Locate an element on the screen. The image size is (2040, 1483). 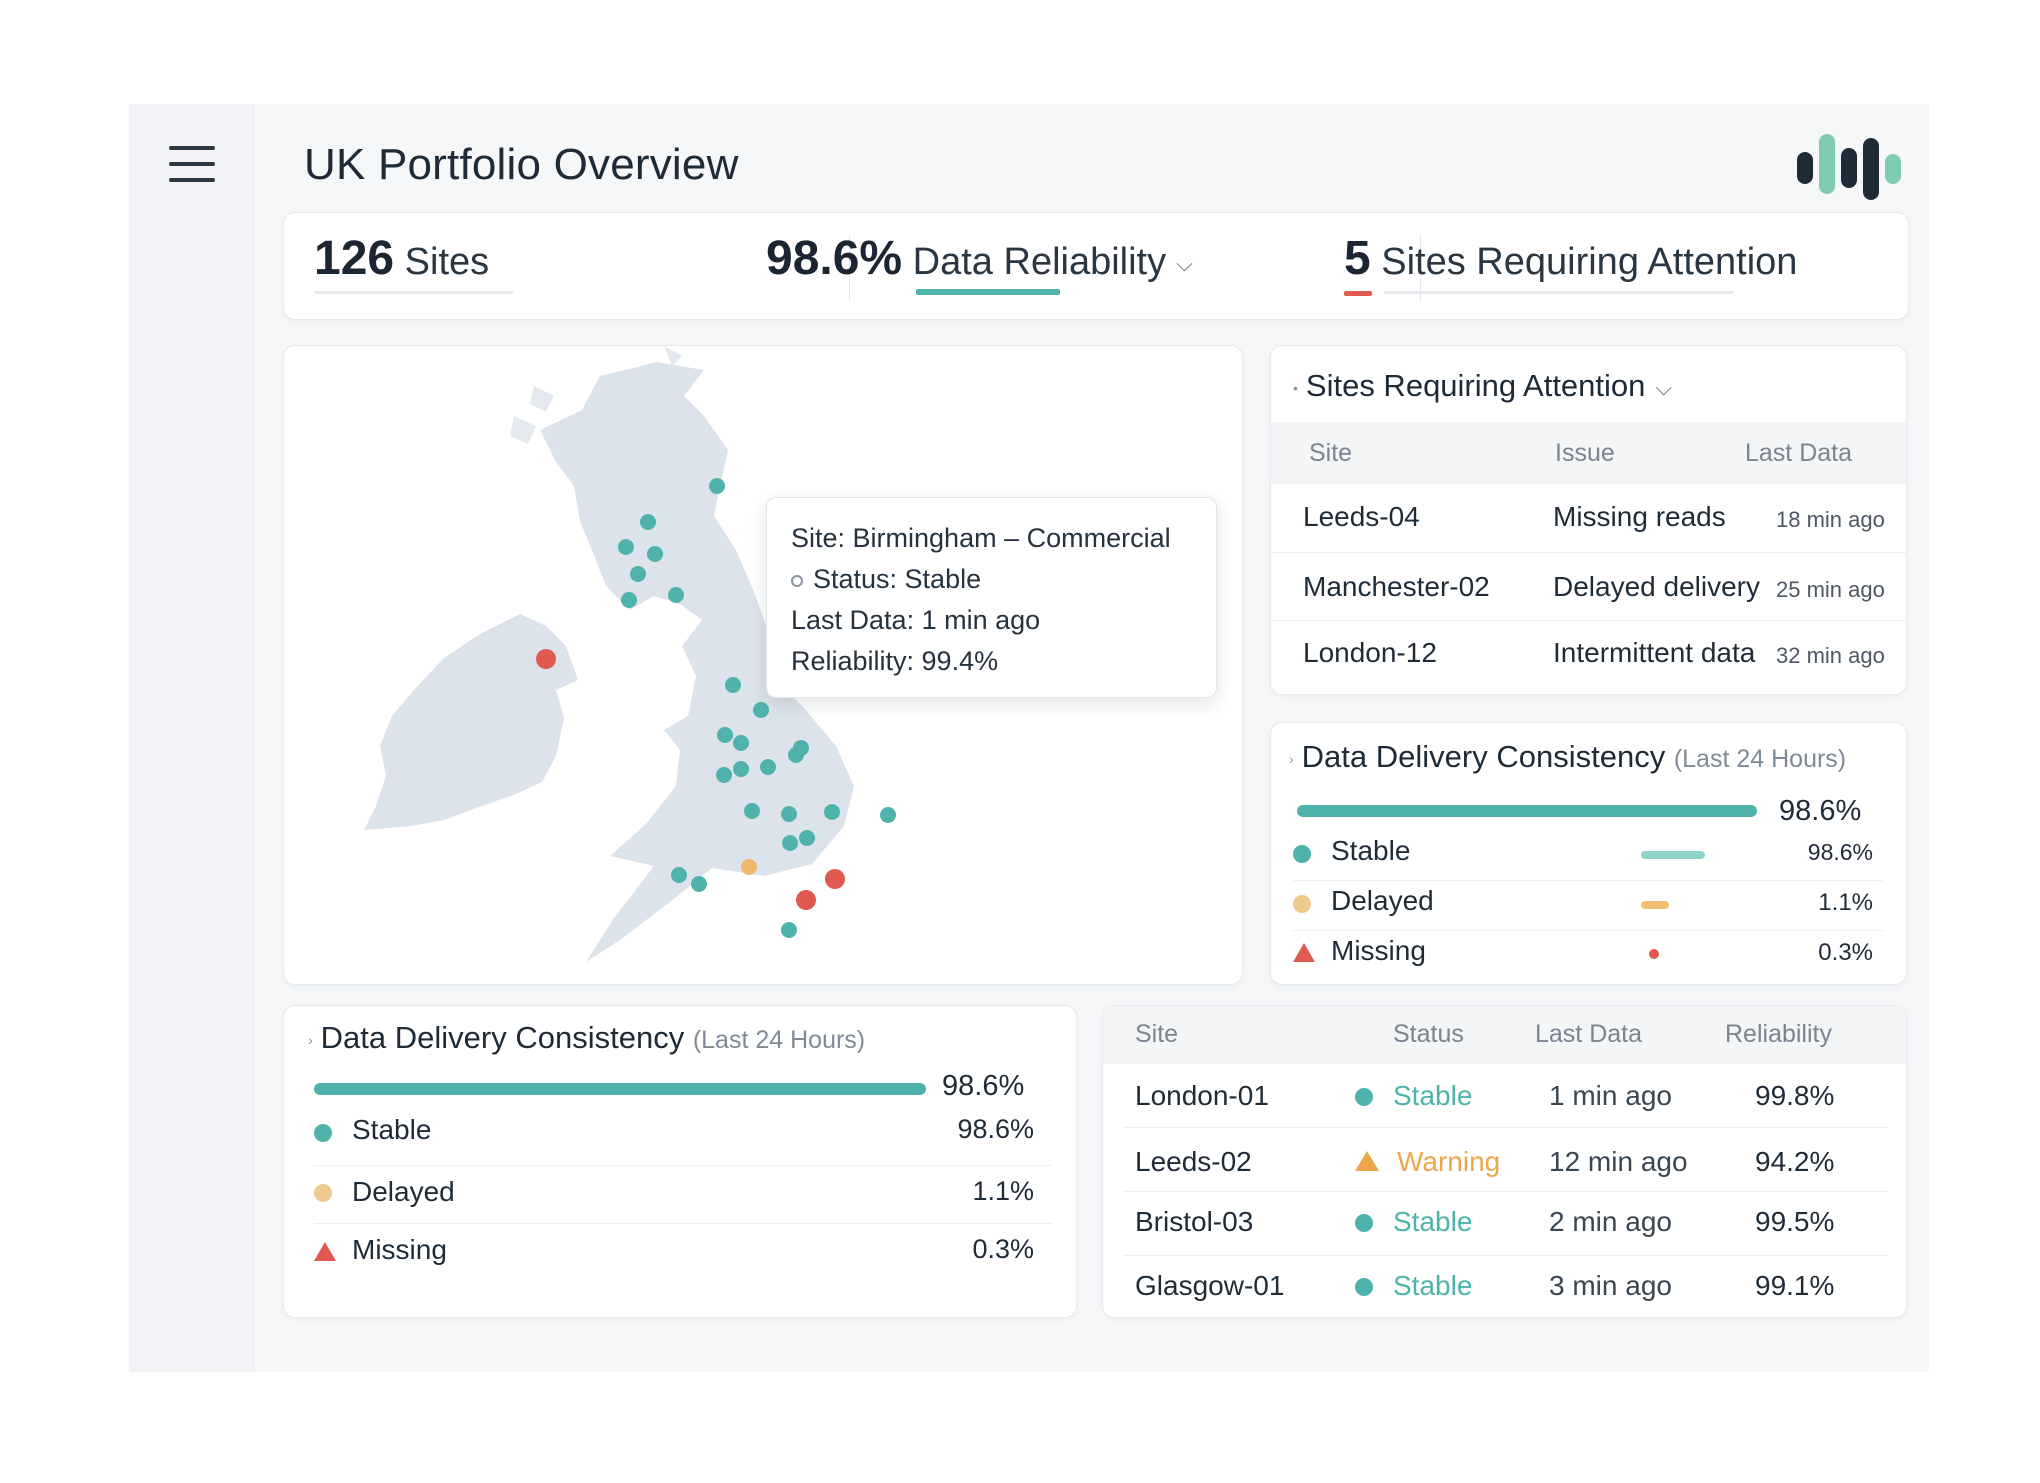
attention-table-header: Site Issue Last Data is located at coordinates (1588, 453).